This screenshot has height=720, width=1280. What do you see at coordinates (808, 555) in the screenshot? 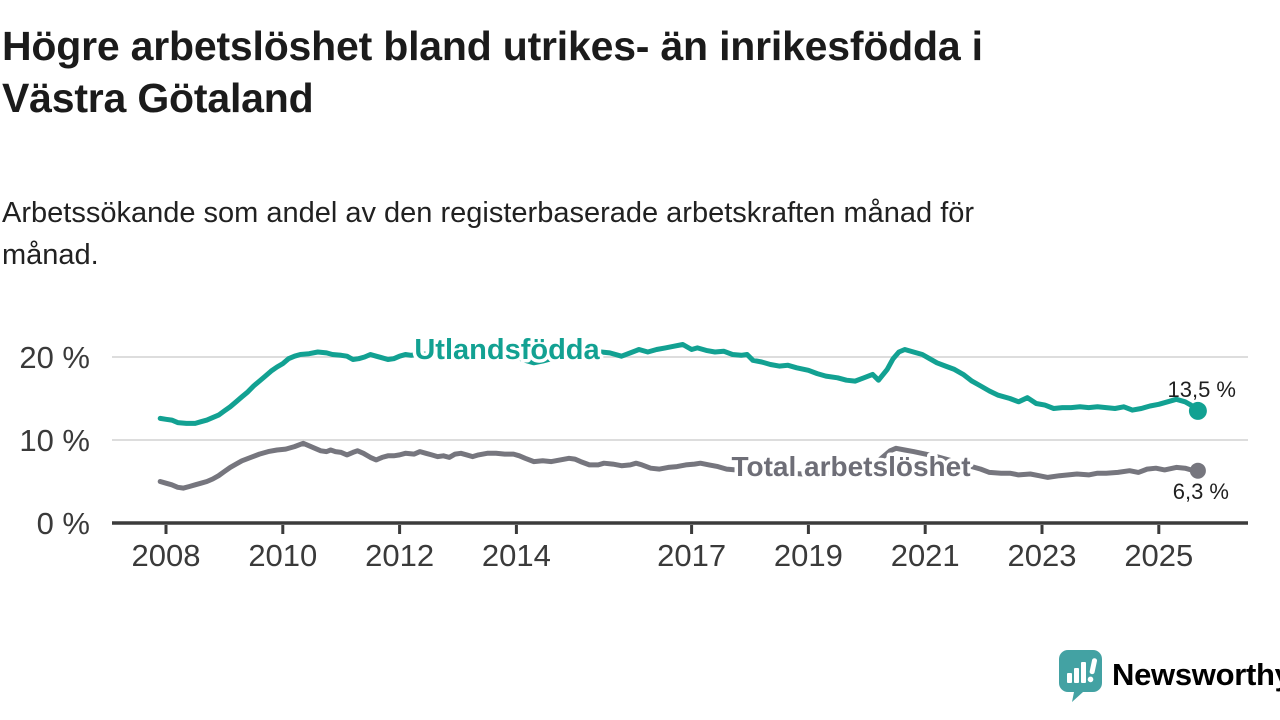
I see `x-tick-label-2019: 2019` at bounding box center [808, 555].